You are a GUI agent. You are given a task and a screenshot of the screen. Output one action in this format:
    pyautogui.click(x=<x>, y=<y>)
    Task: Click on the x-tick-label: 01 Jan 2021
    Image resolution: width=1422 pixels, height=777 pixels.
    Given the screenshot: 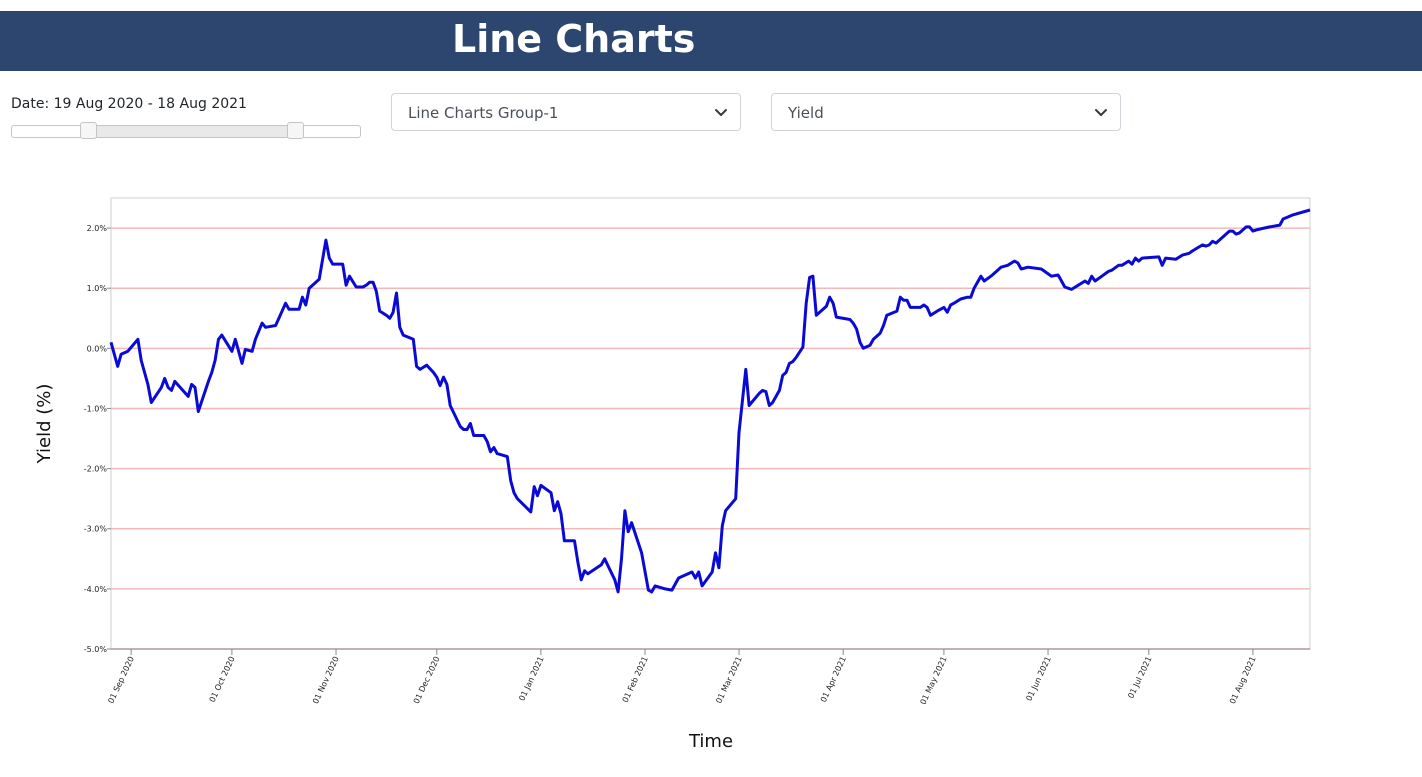 What is the action you would take?
    pyautogui.click(x=531, y=678)
    